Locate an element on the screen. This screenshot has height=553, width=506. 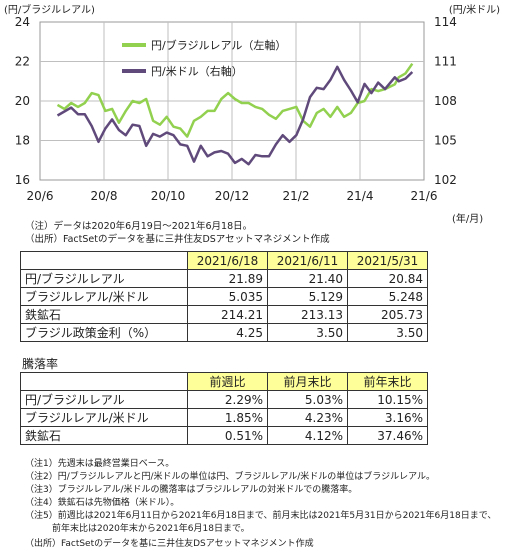
cell: 20.84 is located at coordinates (387, 278).